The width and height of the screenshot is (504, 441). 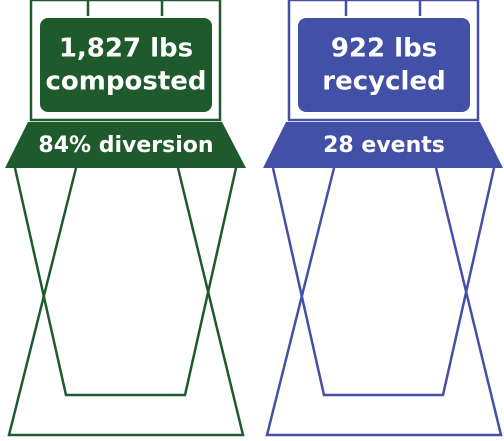 What do you see at coordinates (126, 82) in the screenshot?
I see `label: composted` at bounding box center [126, 82].